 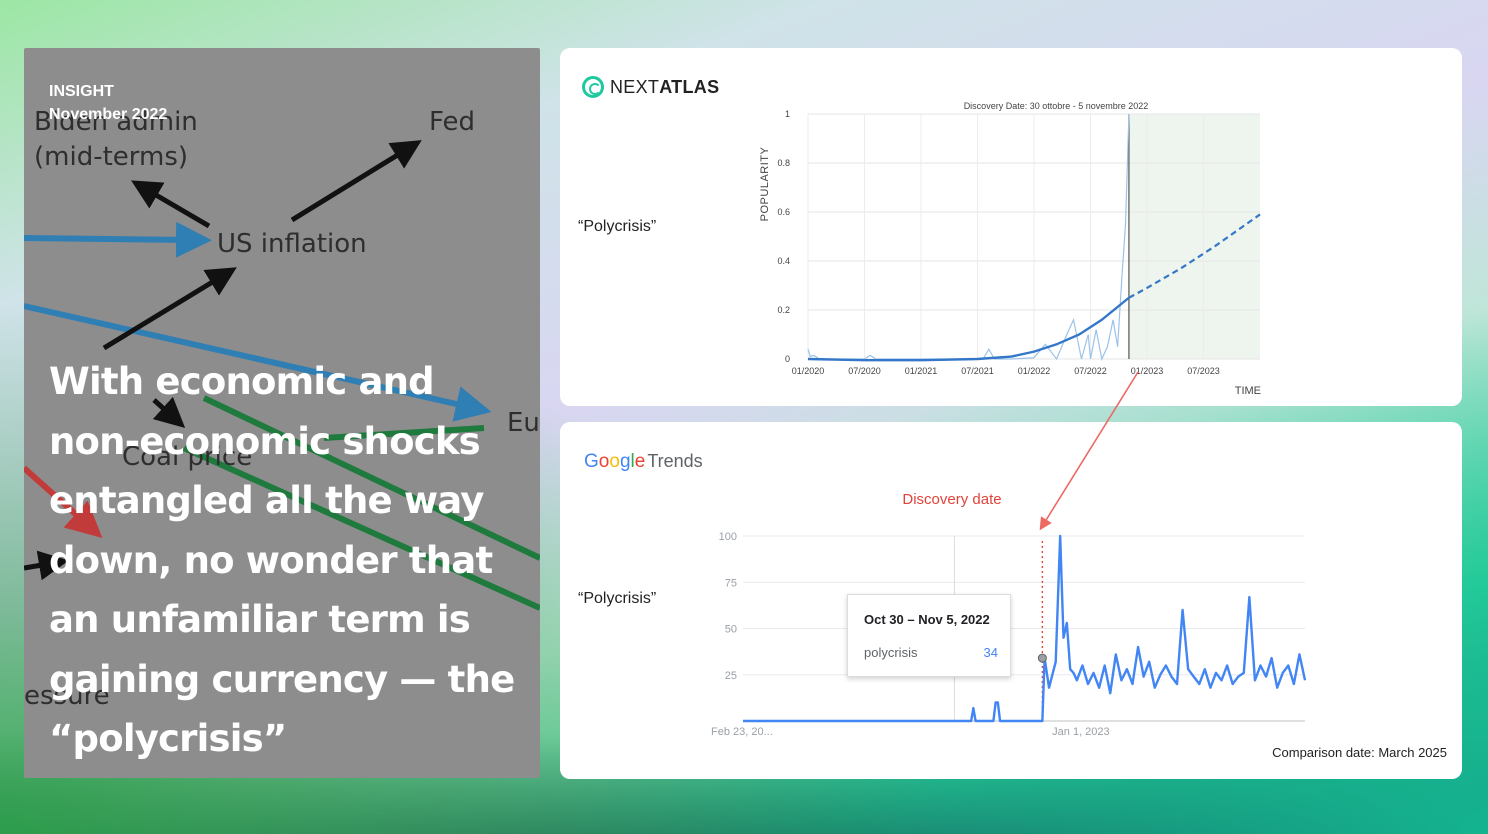 I want to click on insight-date: November 2022, so click(x=108, y=114).